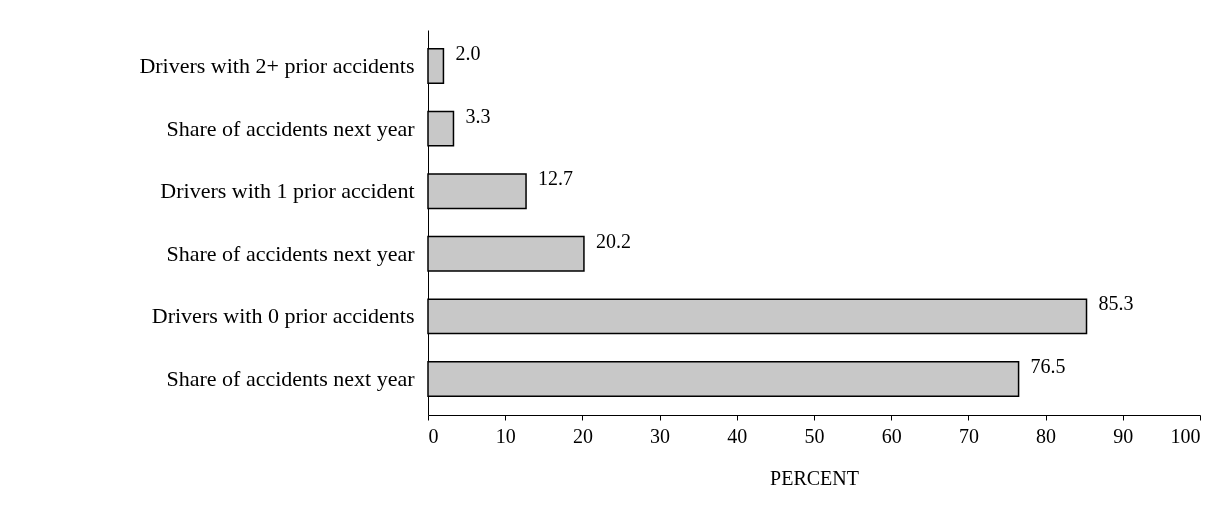 The width and height of the screenshot is (1217, 513). What do you see at coordinates (968, 435) in the screenshot?
I see `x-tick-label: 70` at bounding box center [968, 435].